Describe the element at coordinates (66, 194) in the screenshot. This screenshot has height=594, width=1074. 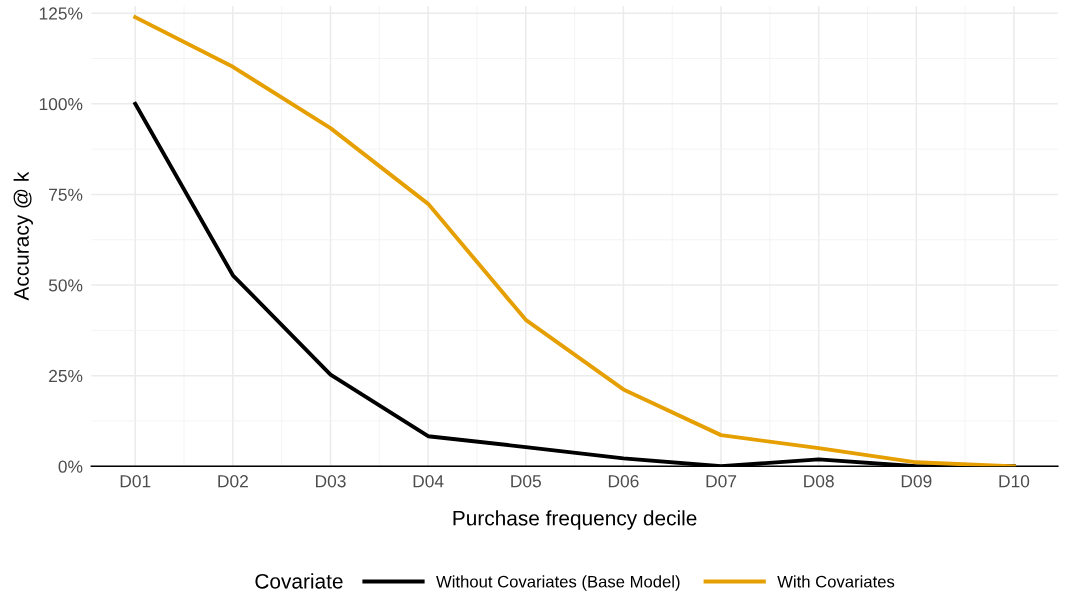
I see `y-tick-label: 75%` at that location.